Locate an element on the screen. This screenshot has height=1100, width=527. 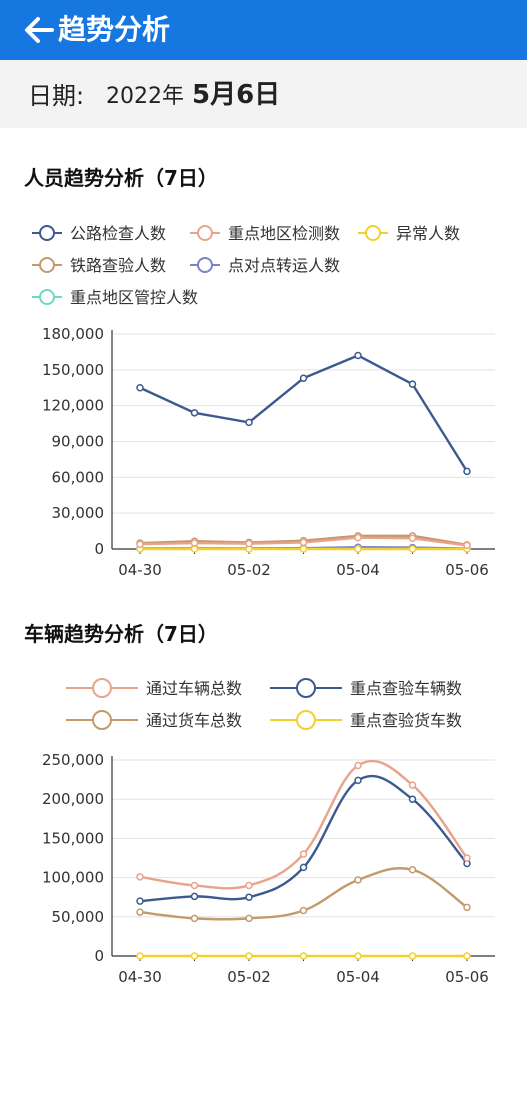
y-tick-label: 100,000 is located at coordinates (73, 878).